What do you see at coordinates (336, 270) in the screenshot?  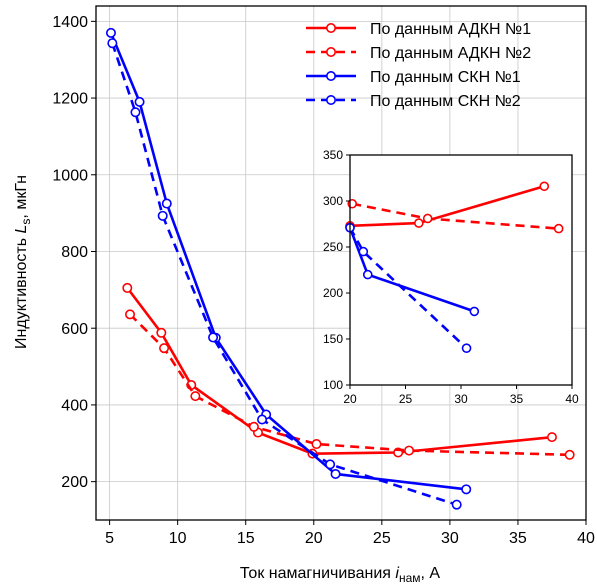 I see `inset-y-ticks: 100 150 200 250 300 350` at bounding box center [336, 270].